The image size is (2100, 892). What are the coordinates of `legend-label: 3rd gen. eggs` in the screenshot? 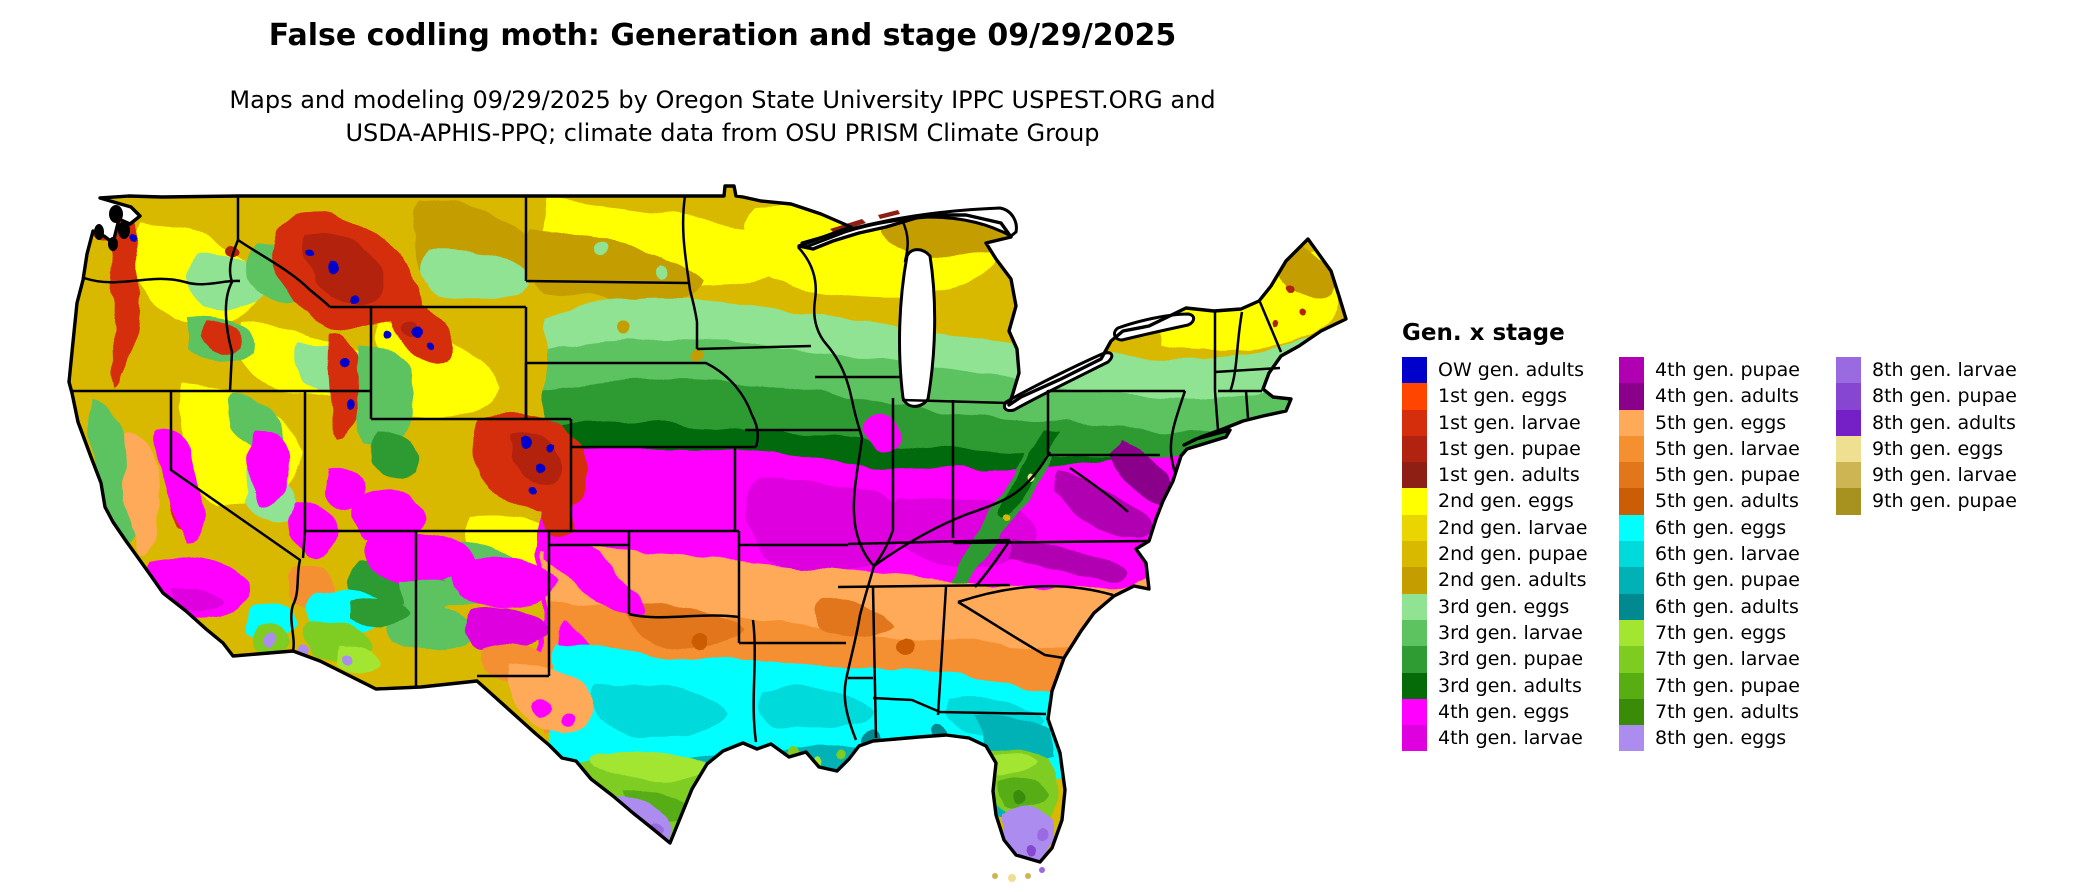 It's located at (1504, 606).